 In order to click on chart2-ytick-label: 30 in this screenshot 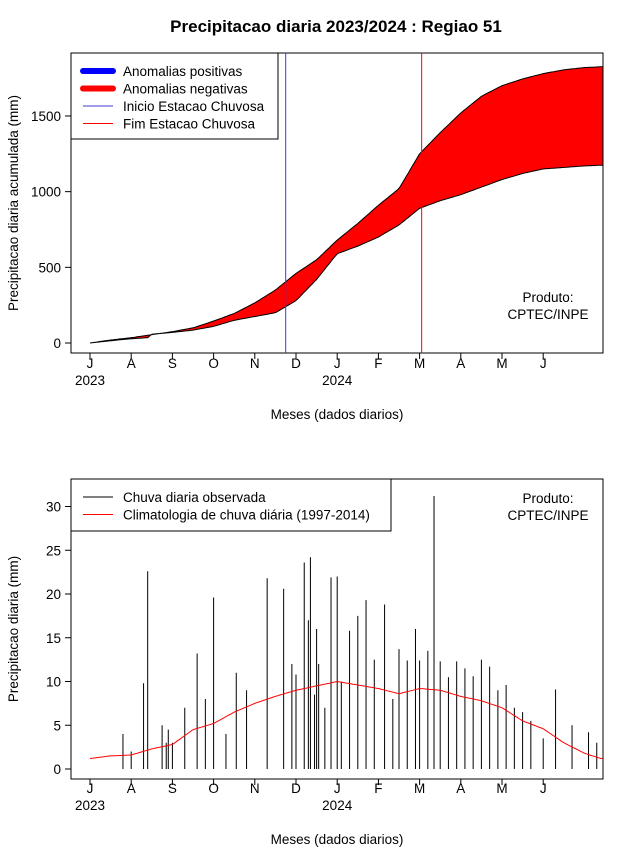, I will do `click(53, 507)`.